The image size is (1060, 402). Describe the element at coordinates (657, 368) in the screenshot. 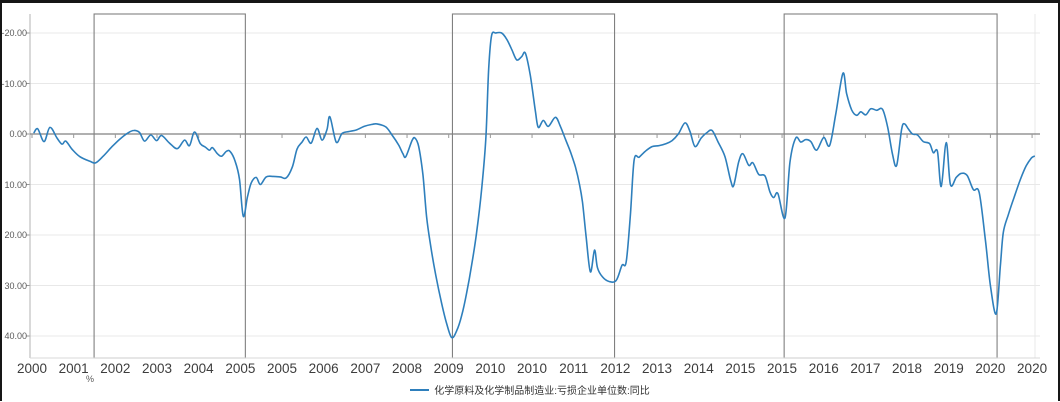

I see `x-tick-label: 2013` at that location.